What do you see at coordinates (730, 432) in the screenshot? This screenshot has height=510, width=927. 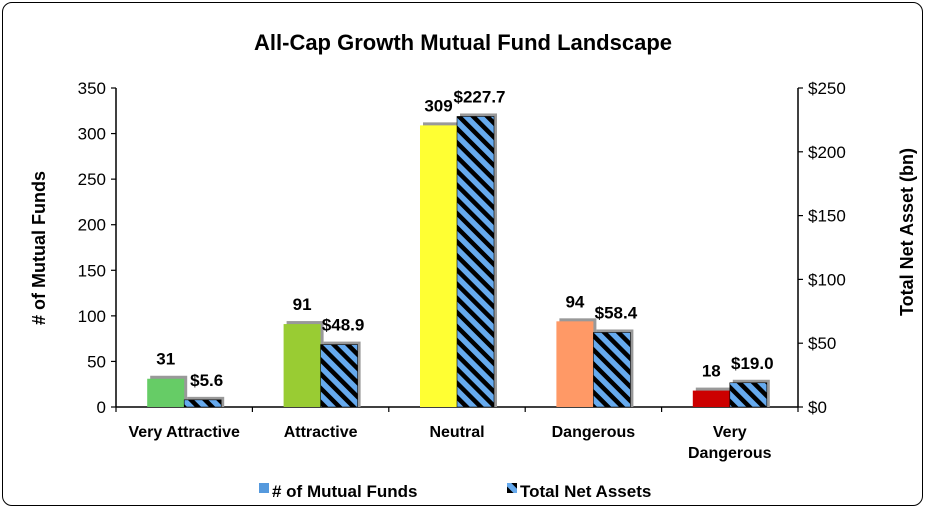 I see `x-category-label: Very` at bounding box center [730, 432].